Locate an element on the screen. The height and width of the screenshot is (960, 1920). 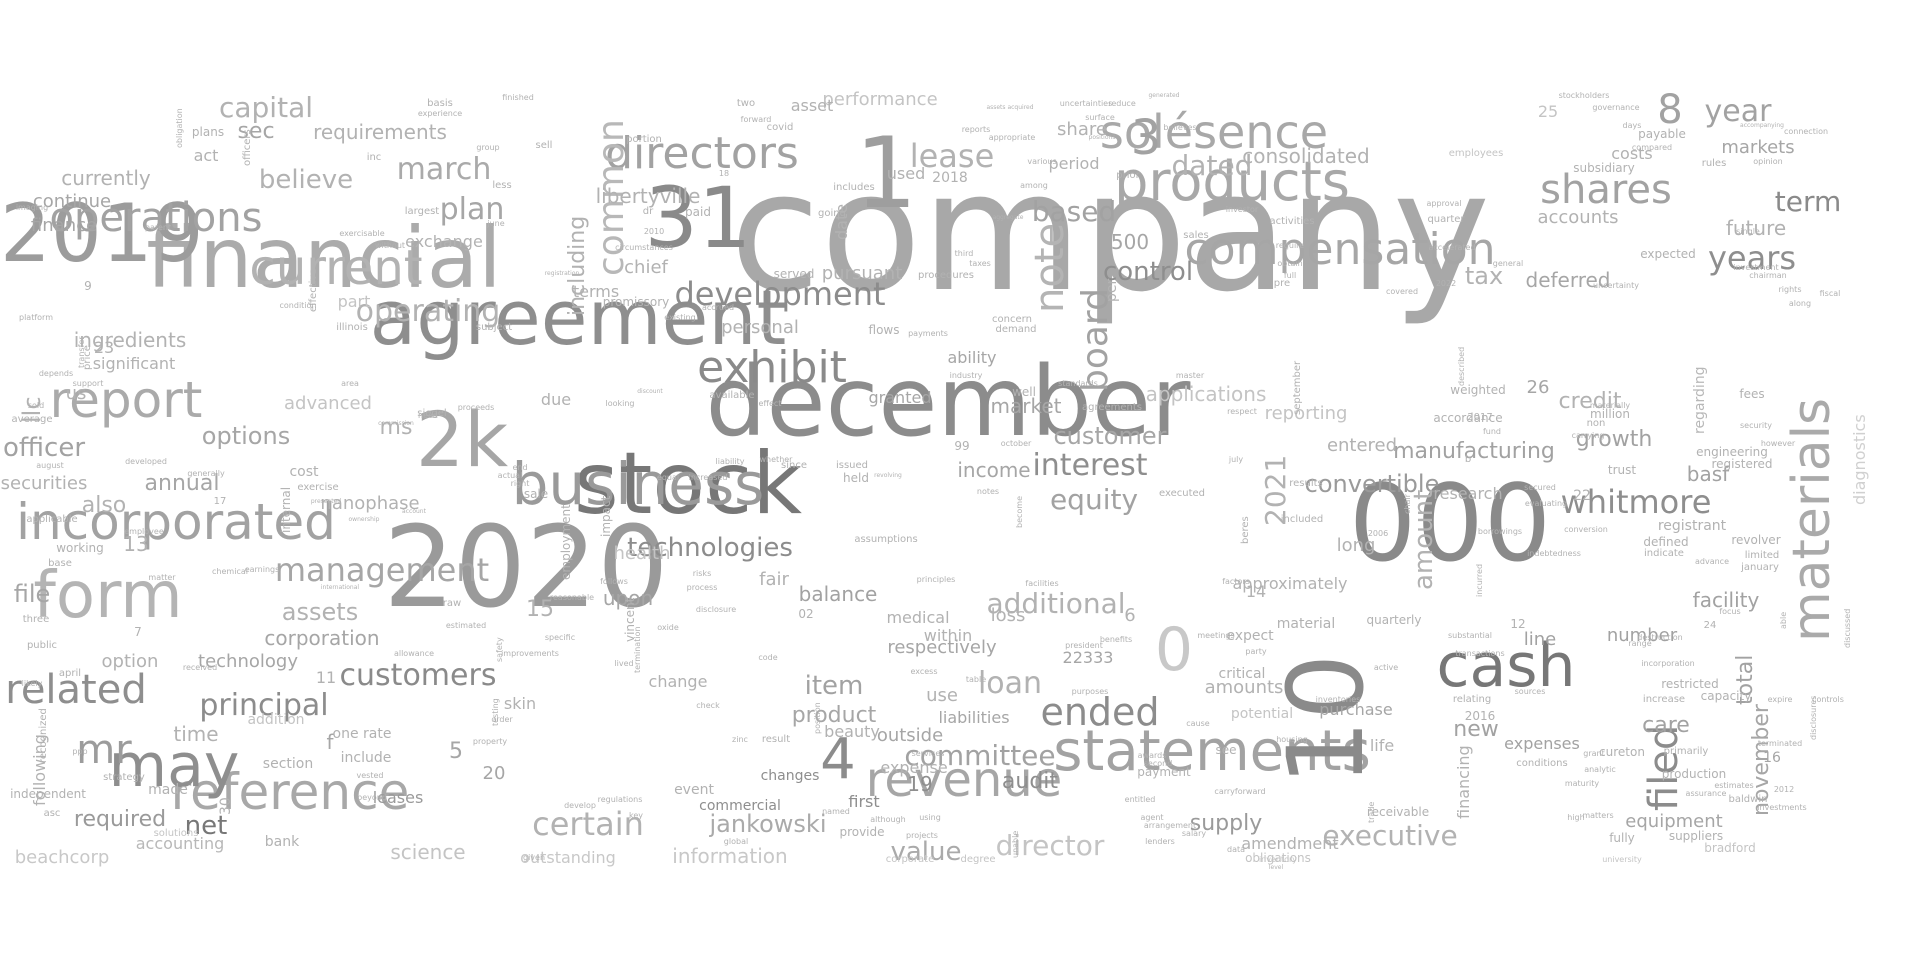
word-balance: balance is located at coordinates (838, 594).